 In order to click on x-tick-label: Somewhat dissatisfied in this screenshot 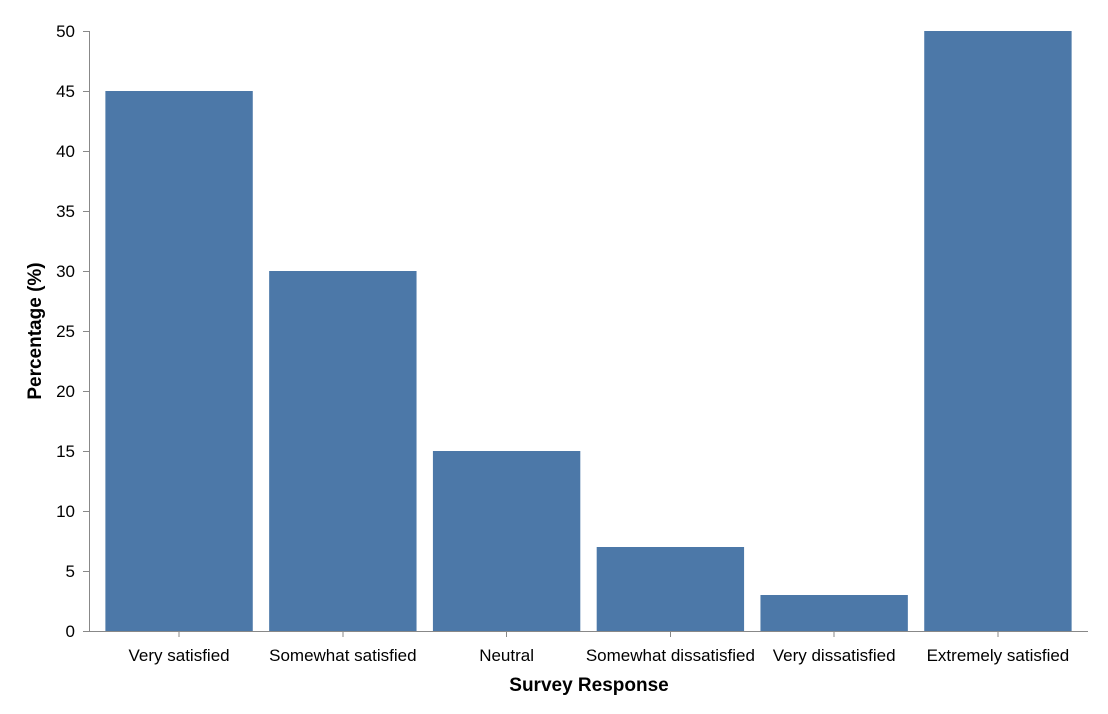, I will do `click(670, 655)`.